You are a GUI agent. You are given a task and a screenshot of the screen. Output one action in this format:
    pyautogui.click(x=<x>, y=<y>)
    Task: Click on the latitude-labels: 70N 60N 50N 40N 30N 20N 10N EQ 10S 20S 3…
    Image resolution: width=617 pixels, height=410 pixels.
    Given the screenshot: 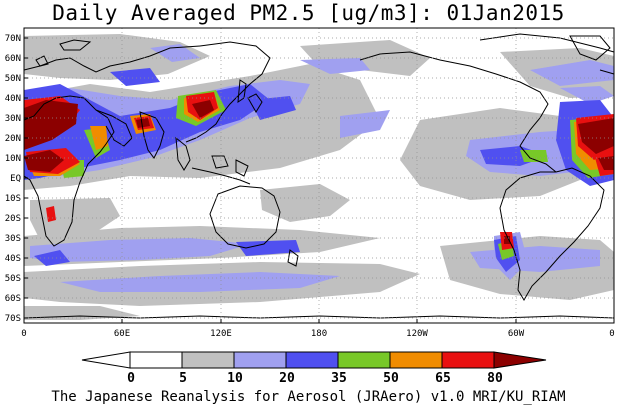 What is the action you would take?
    pyautogui.click(x=13, y=179)
    